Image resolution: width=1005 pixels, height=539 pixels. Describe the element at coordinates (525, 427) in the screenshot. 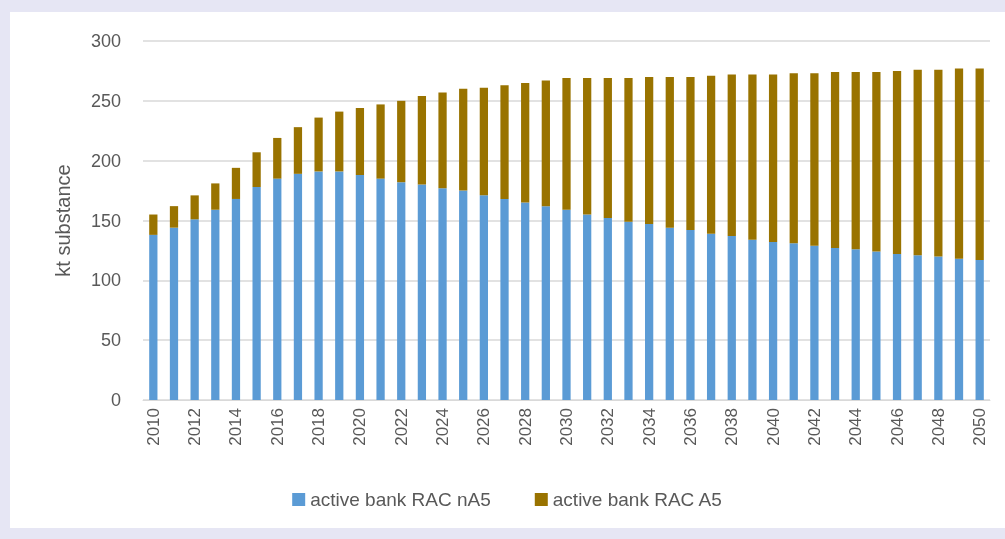

I see `x-tick-label: 2028` at that location.